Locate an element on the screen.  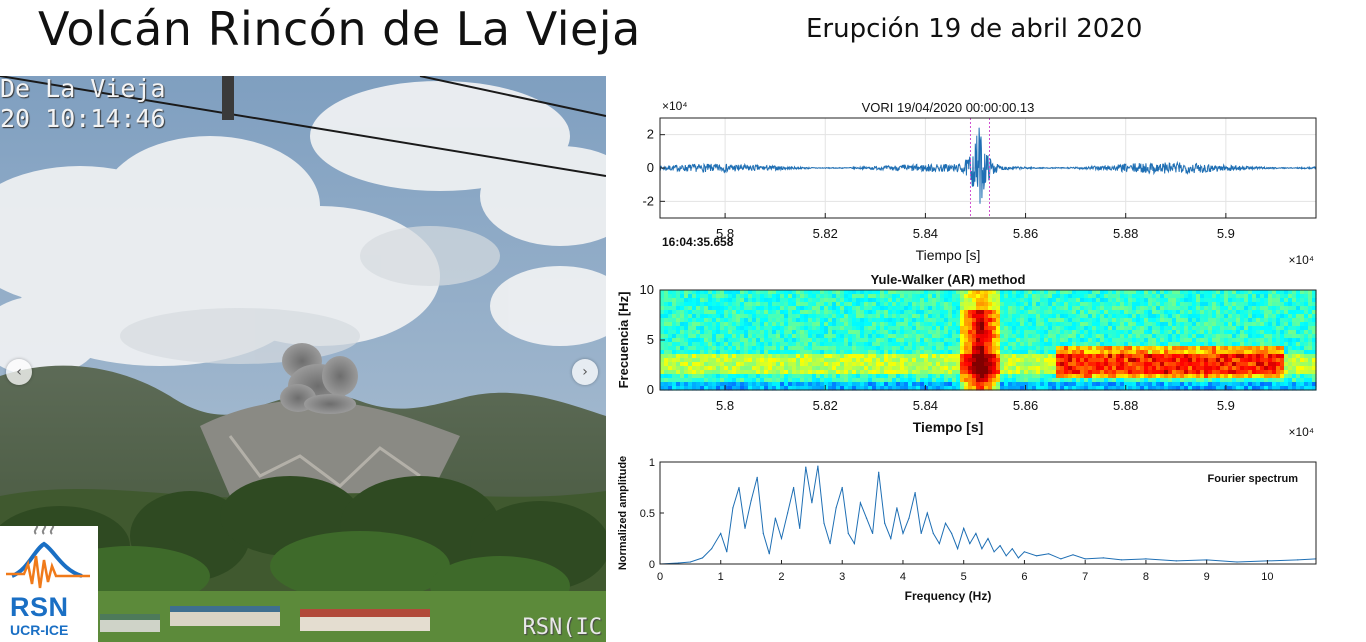
spectrogram-title: Yule-Walker (AR) method is located at coordinates (948, 279).